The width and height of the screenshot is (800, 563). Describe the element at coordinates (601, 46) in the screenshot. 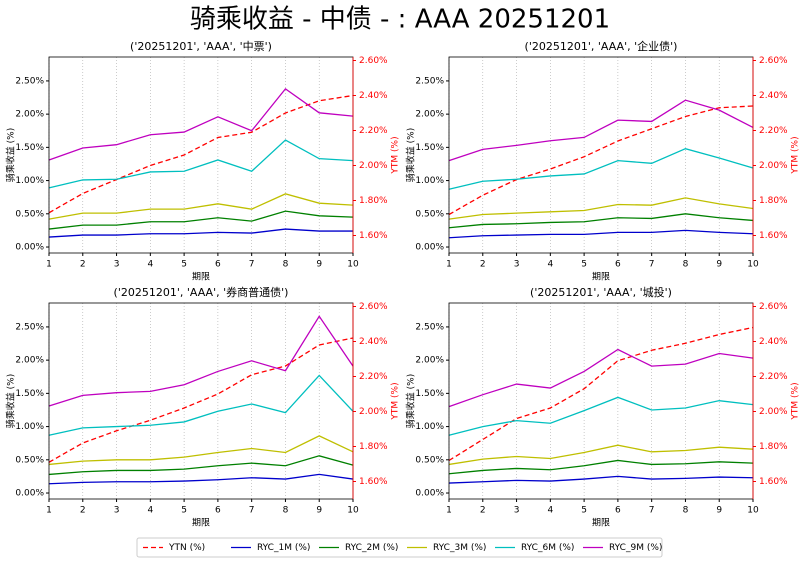

I see `subplot-title: ('20251201', 'AAA', '企业债')` at that location.